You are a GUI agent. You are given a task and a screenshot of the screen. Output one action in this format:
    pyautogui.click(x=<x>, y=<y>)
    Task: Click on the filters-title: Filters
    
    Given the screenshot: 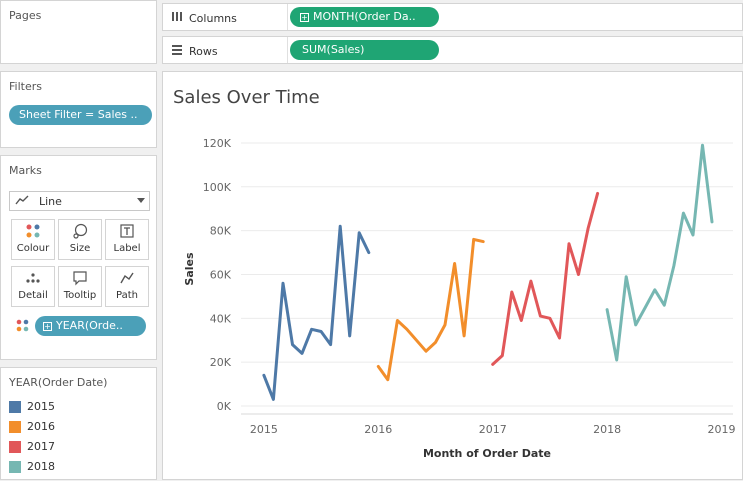 What is the action you would take?
    pyautogui.click(x=25, y=86)
    